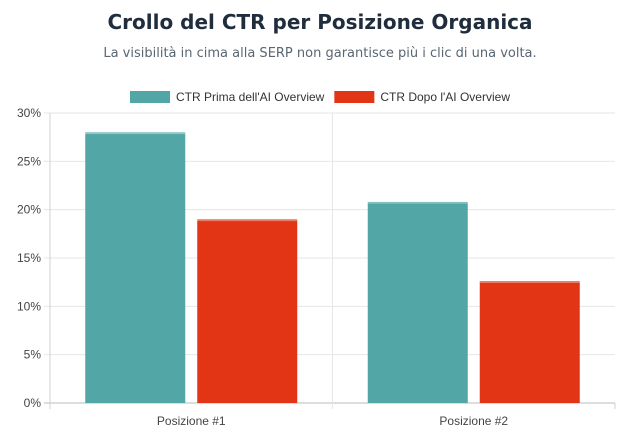  What do you see at coordinates (29, 306) in the screenshot?
I see `y-tick-label: 10%` at bounding box center [29, 306].